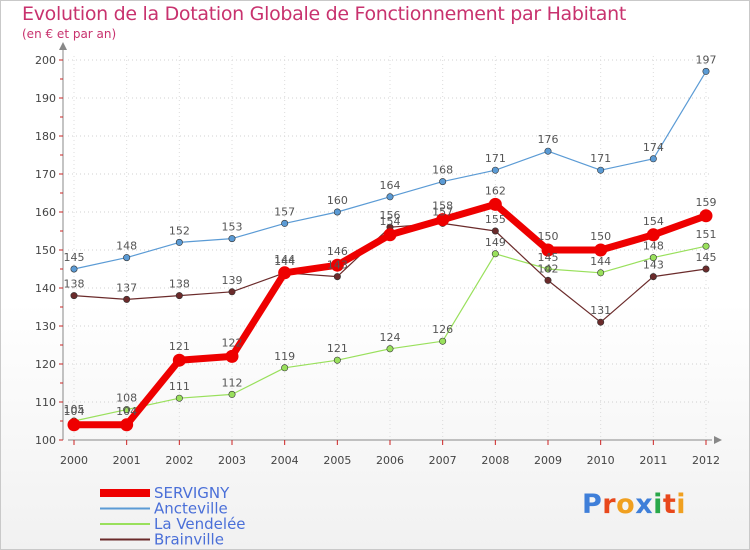  What do you see at coordinates (63, 46) in the screenshot?
I see `y-axis-arrow` at bounding box center [63, 46].